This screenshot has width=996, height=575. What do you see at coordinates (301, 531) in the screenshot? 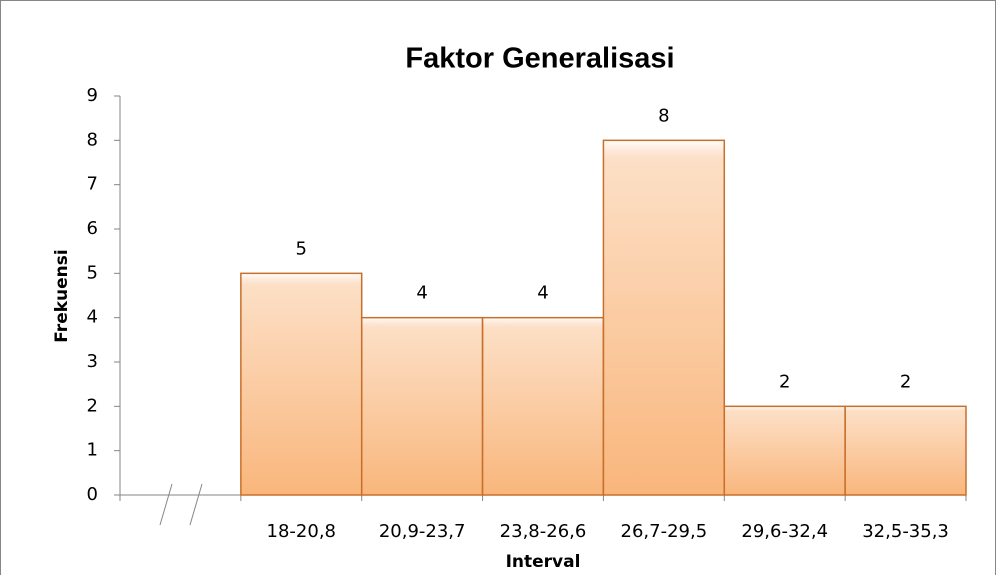
I see `x-tick-label: 18-20,8` at bounding box center [301, 531].